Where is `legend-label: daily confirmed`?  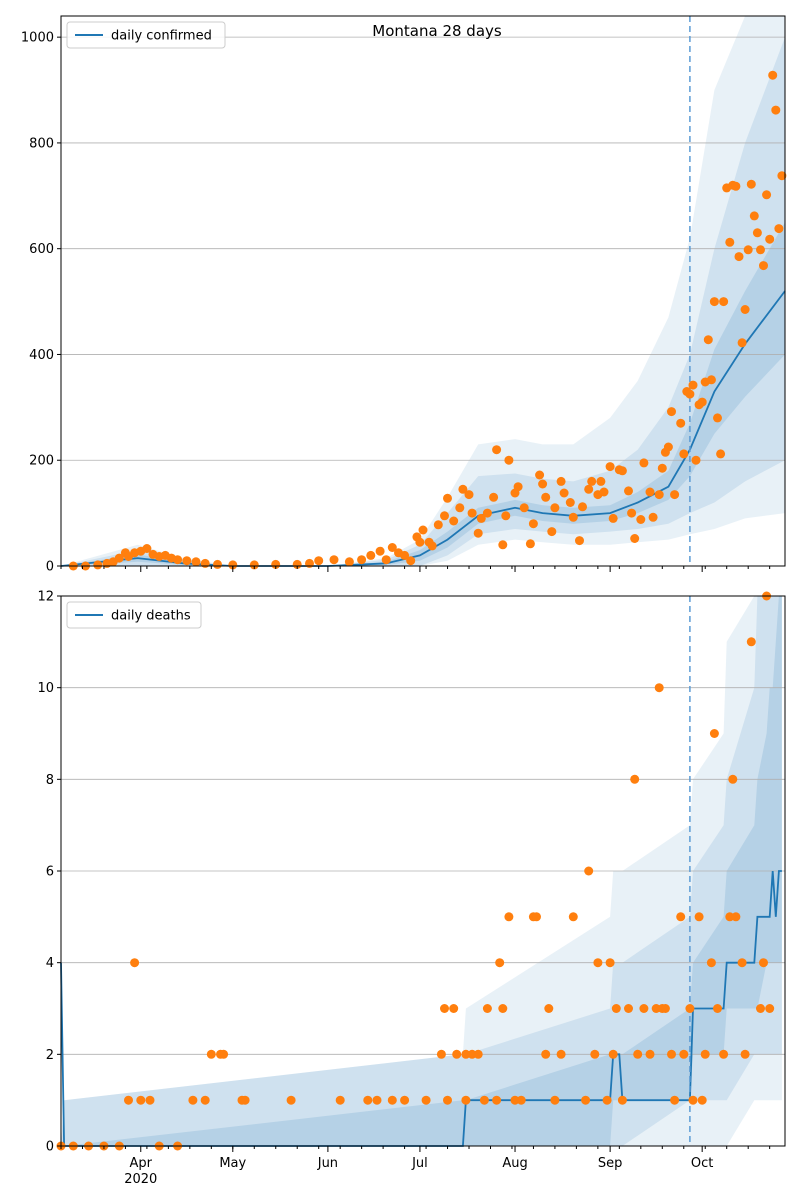
legend-label: daily confirmed is located at coordinates (161, 36).